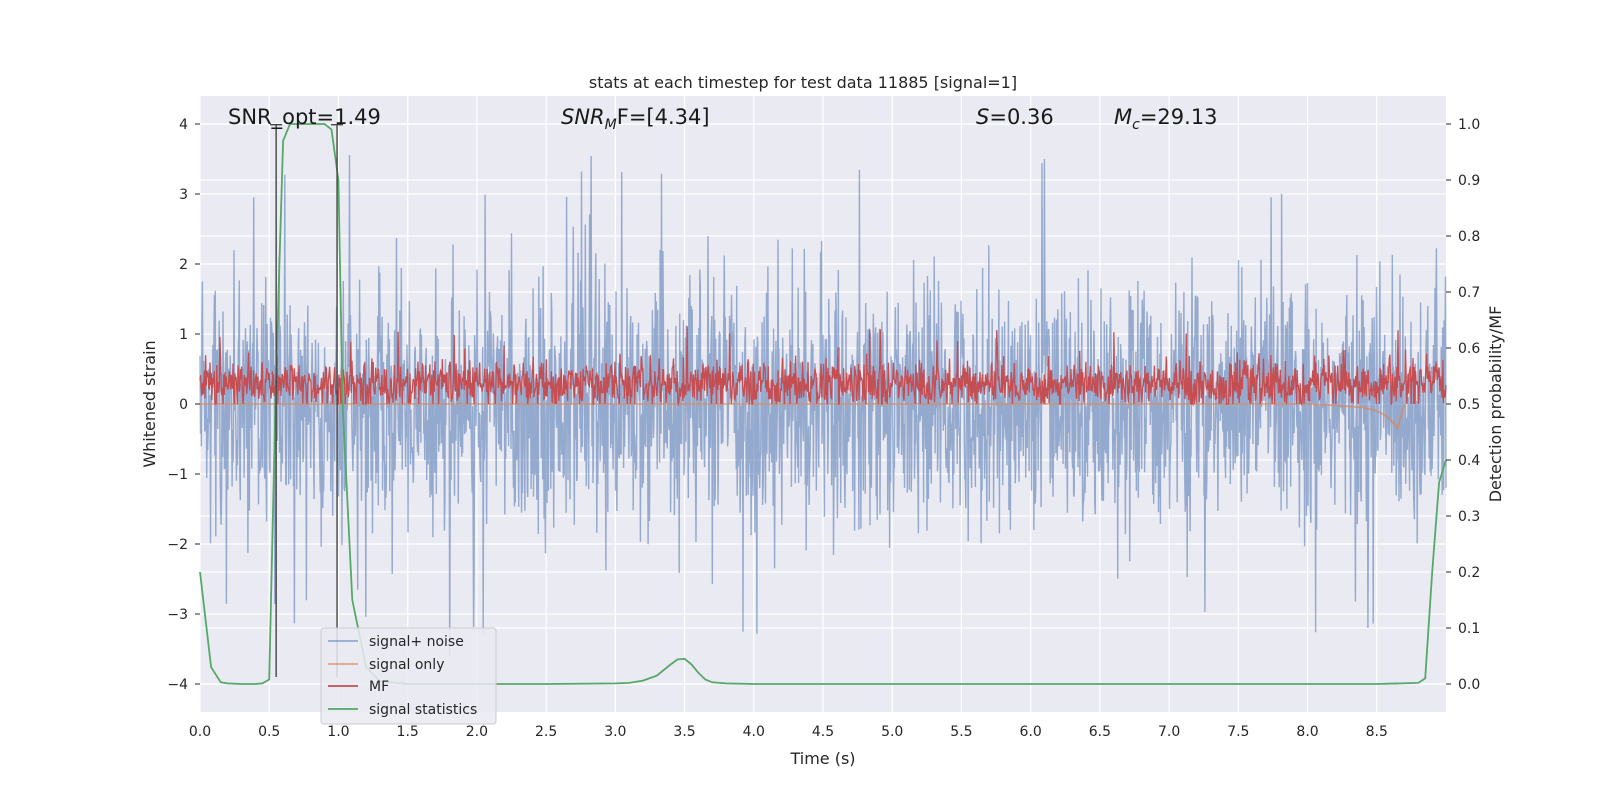 The image size is (1600, 800). I want to click on x-tick-label: 0.5, so click(269, 732).